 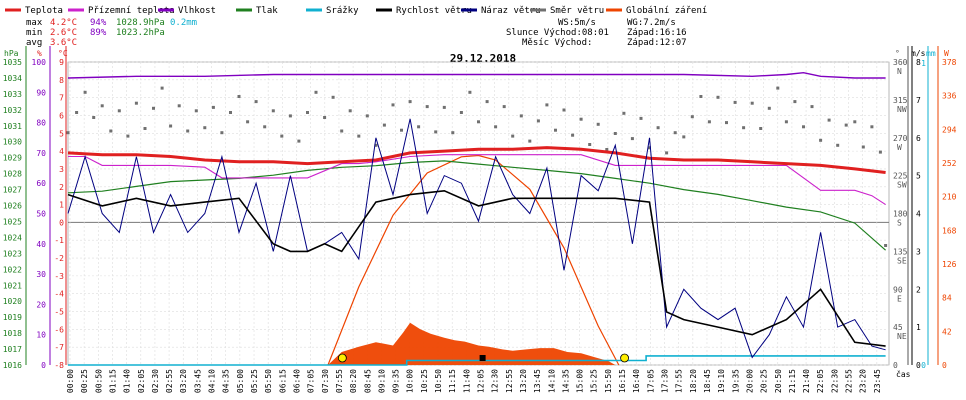 I want to click on ms-axis-tick: 1, so click(x=918, y=327).